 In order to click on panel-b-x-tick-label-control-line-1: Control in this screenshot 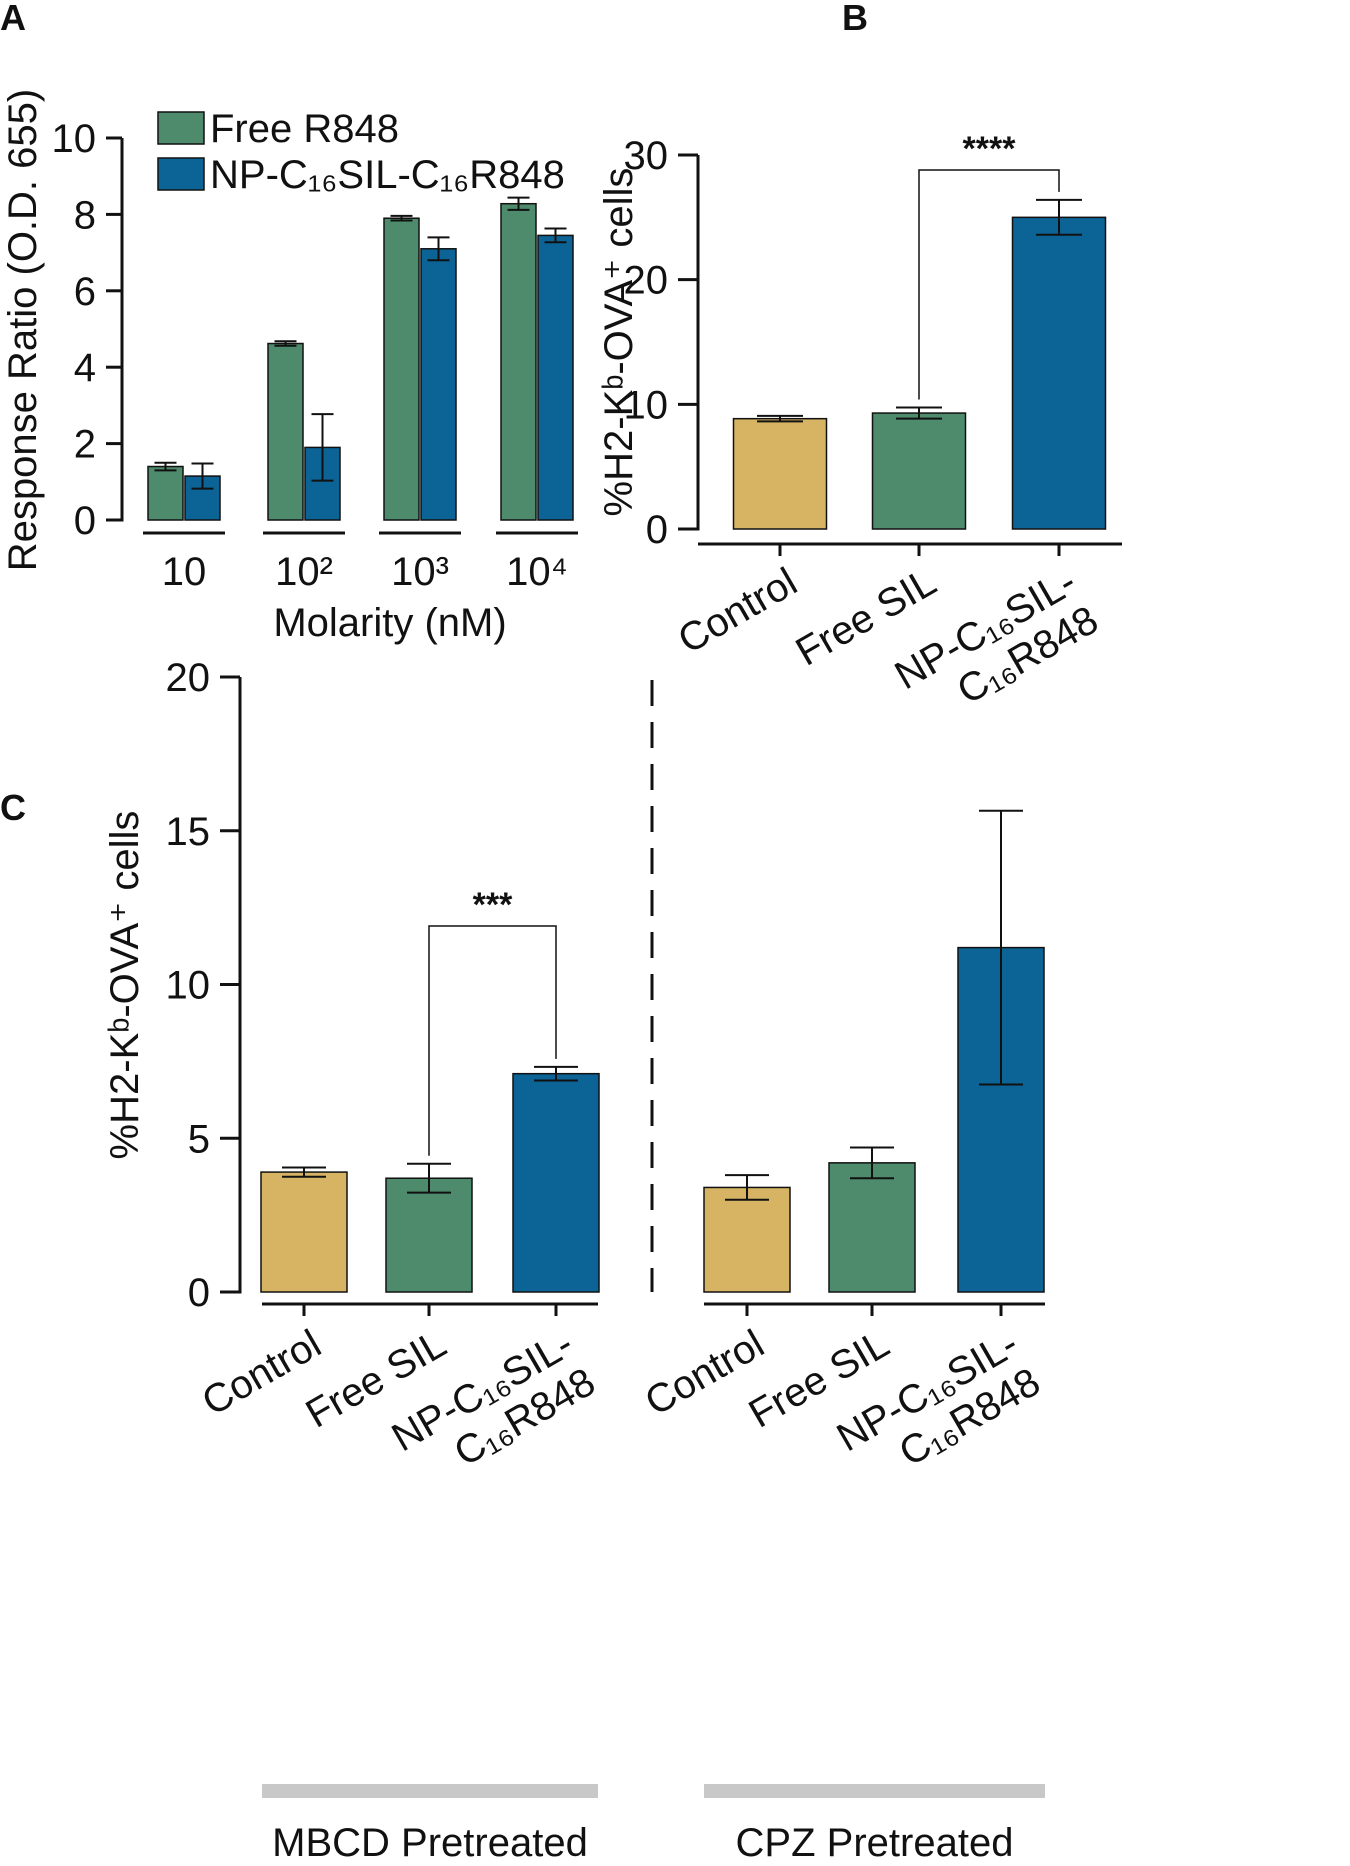, I will do `click(738, 611)`.